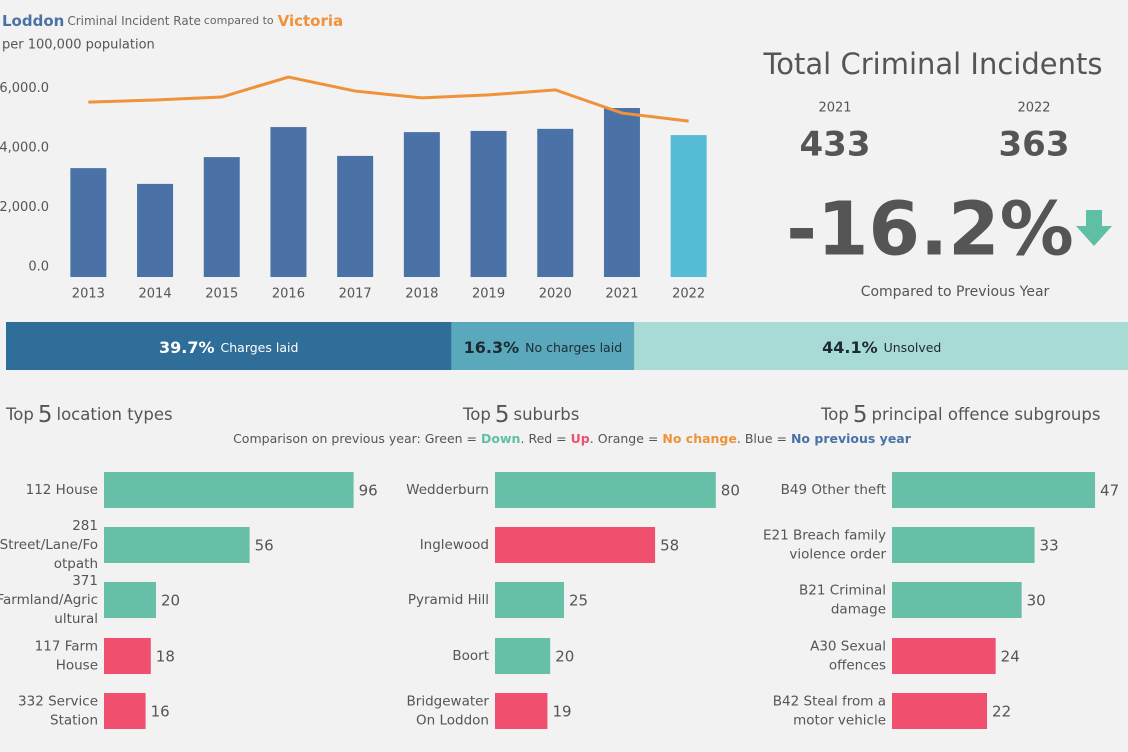  Describe the element at coordinates (451, 438) in the screenshot. I see `legend-label: Green =` at that location.